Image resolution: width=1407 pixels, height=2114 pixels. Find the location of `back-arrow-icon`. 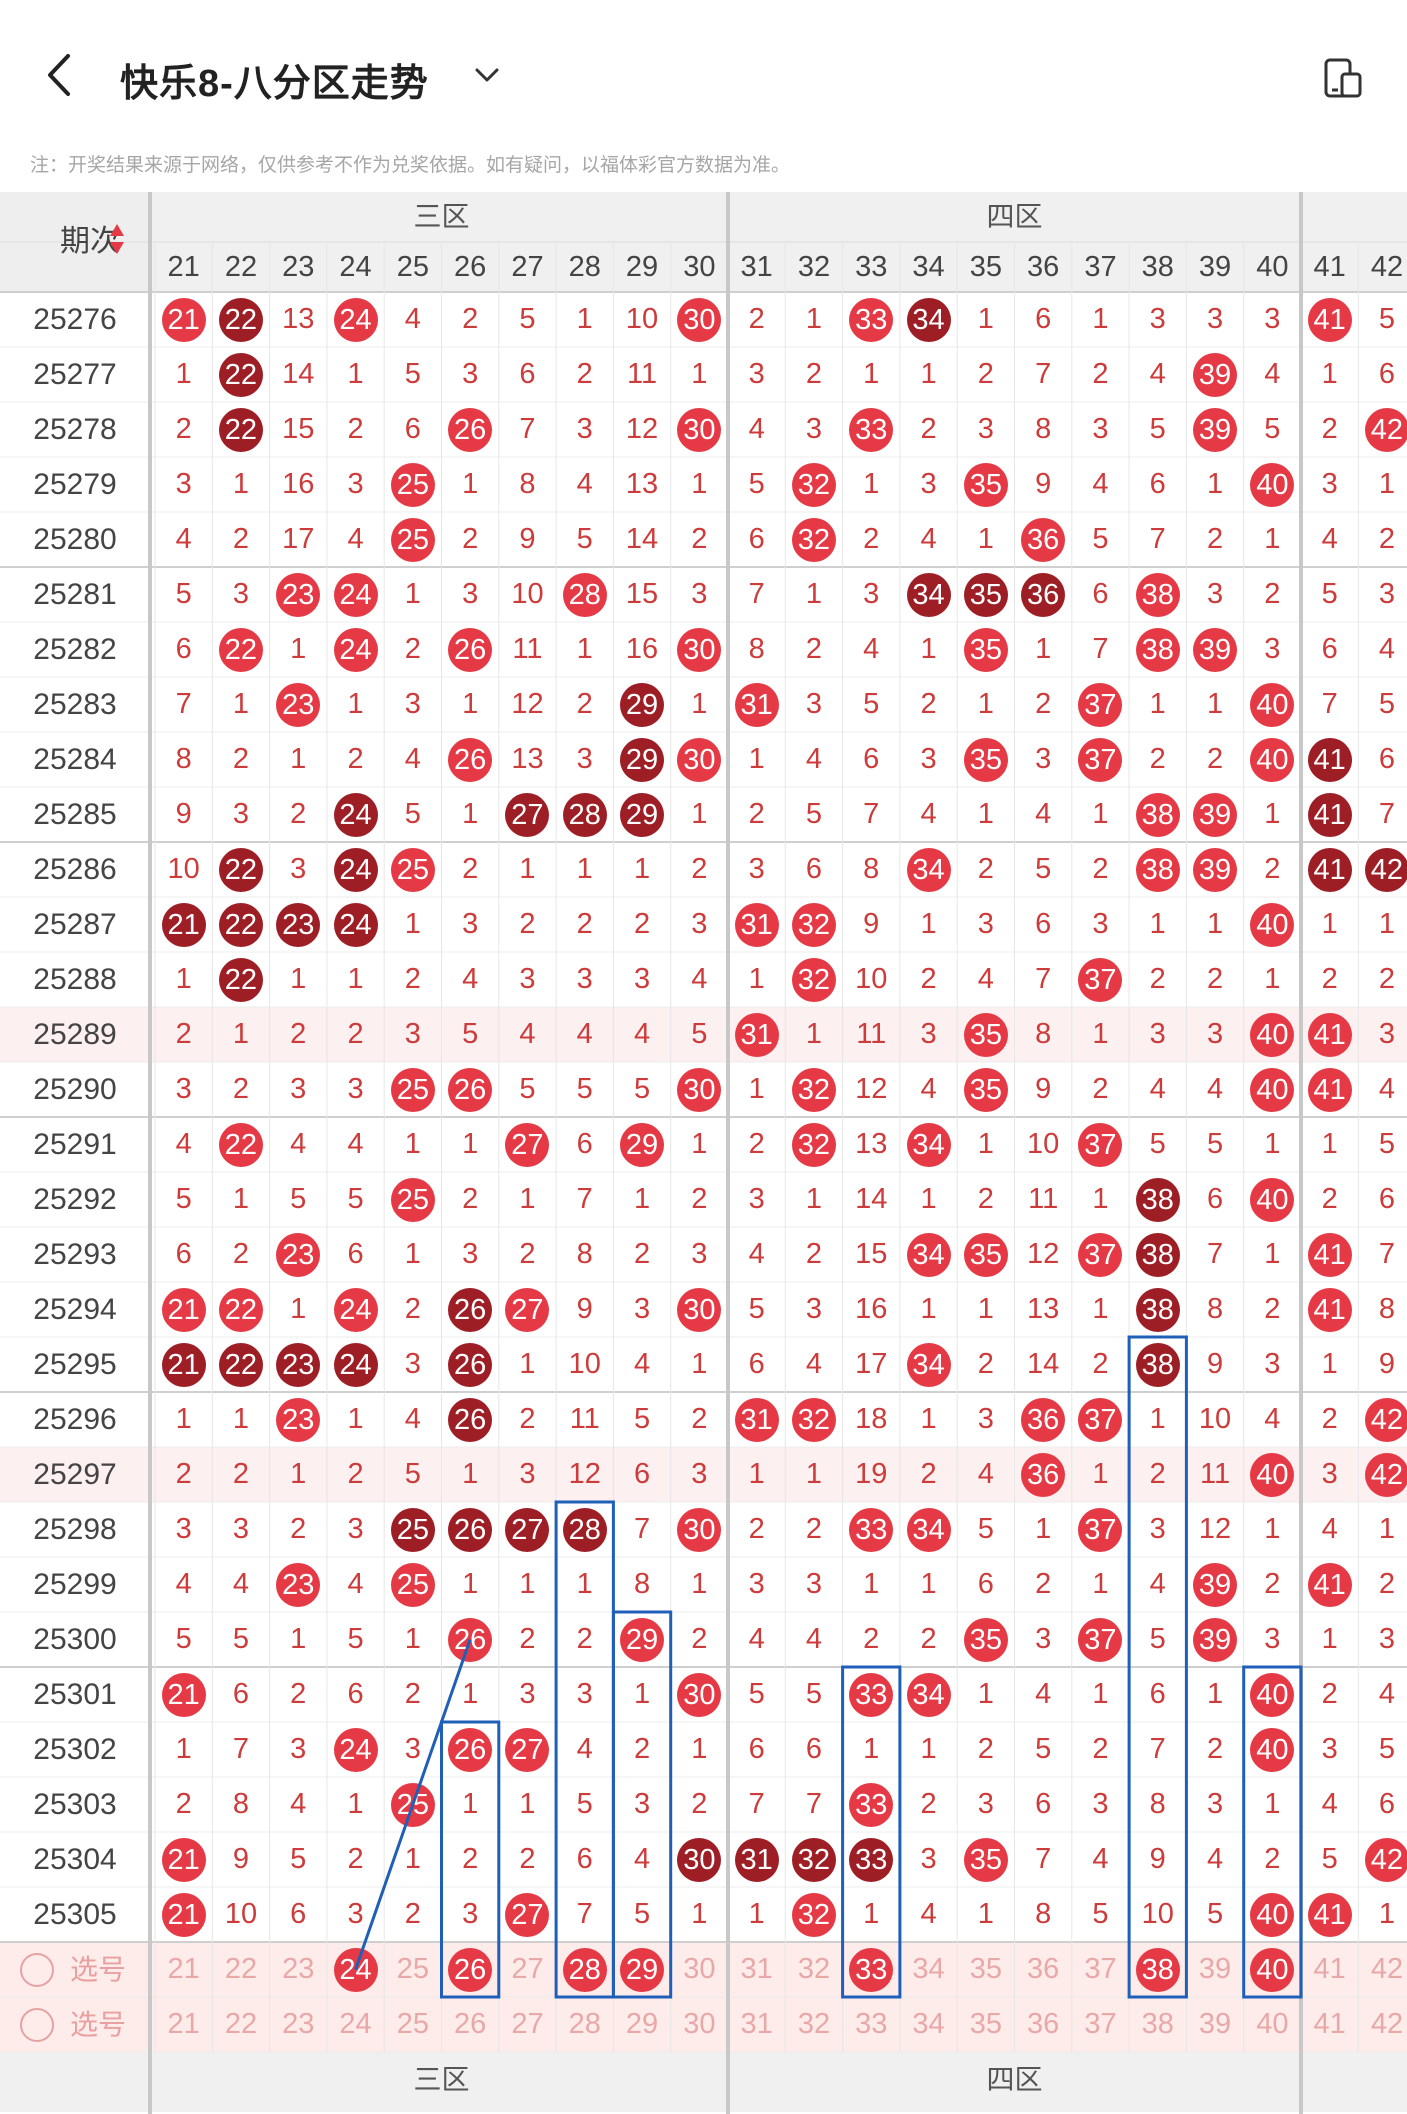

back-arrow-icon is located at coordinates (60, 75).